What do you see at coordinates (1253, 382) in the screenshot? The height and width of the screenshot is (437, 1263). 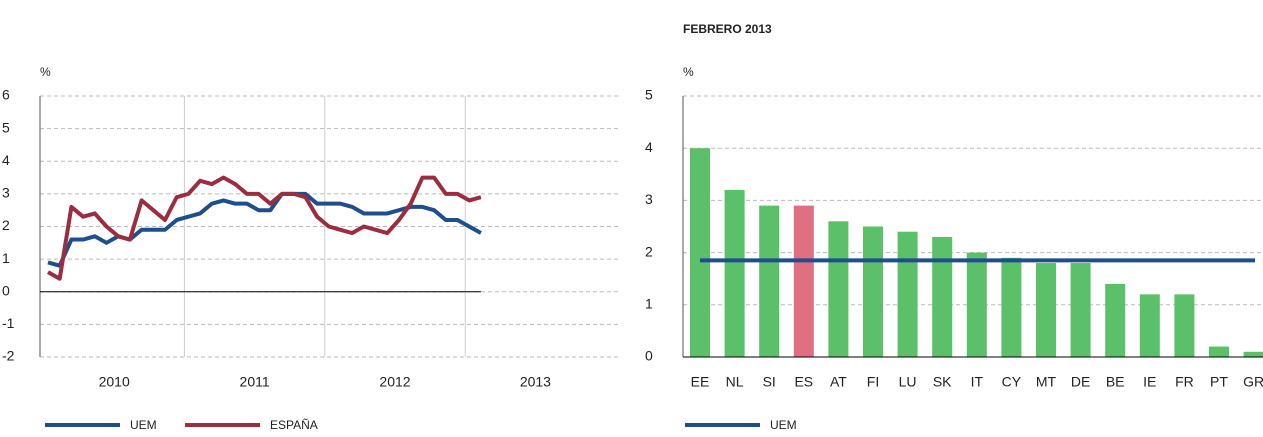 I see `x-tick-label: GR` at bounding box center [1253, 382].